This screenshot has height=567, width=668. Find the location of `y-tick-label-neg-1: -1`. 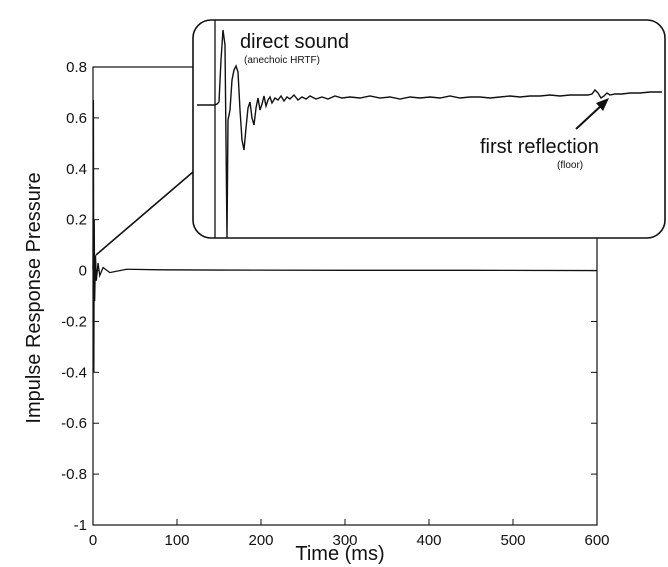

y-tick-label-neg-1: -1 is located at coordinates (80, 525).